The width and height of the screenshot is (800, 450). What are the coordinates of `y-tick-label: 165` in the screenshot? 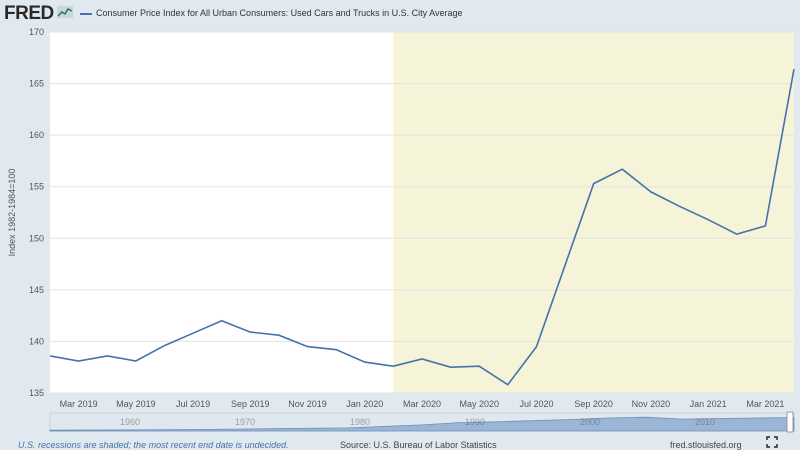 It's located at (36, 84).